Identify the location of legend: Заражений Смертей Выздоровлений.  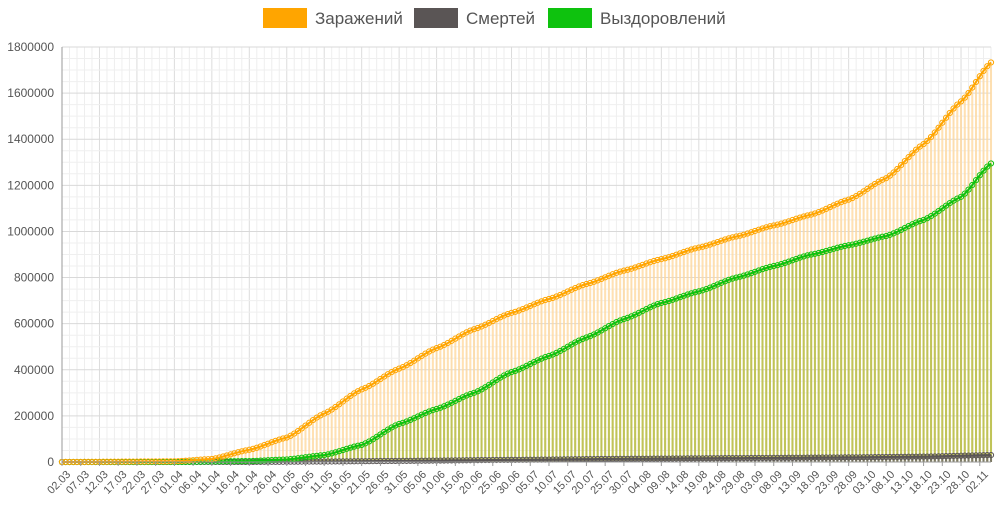
(494, 18).